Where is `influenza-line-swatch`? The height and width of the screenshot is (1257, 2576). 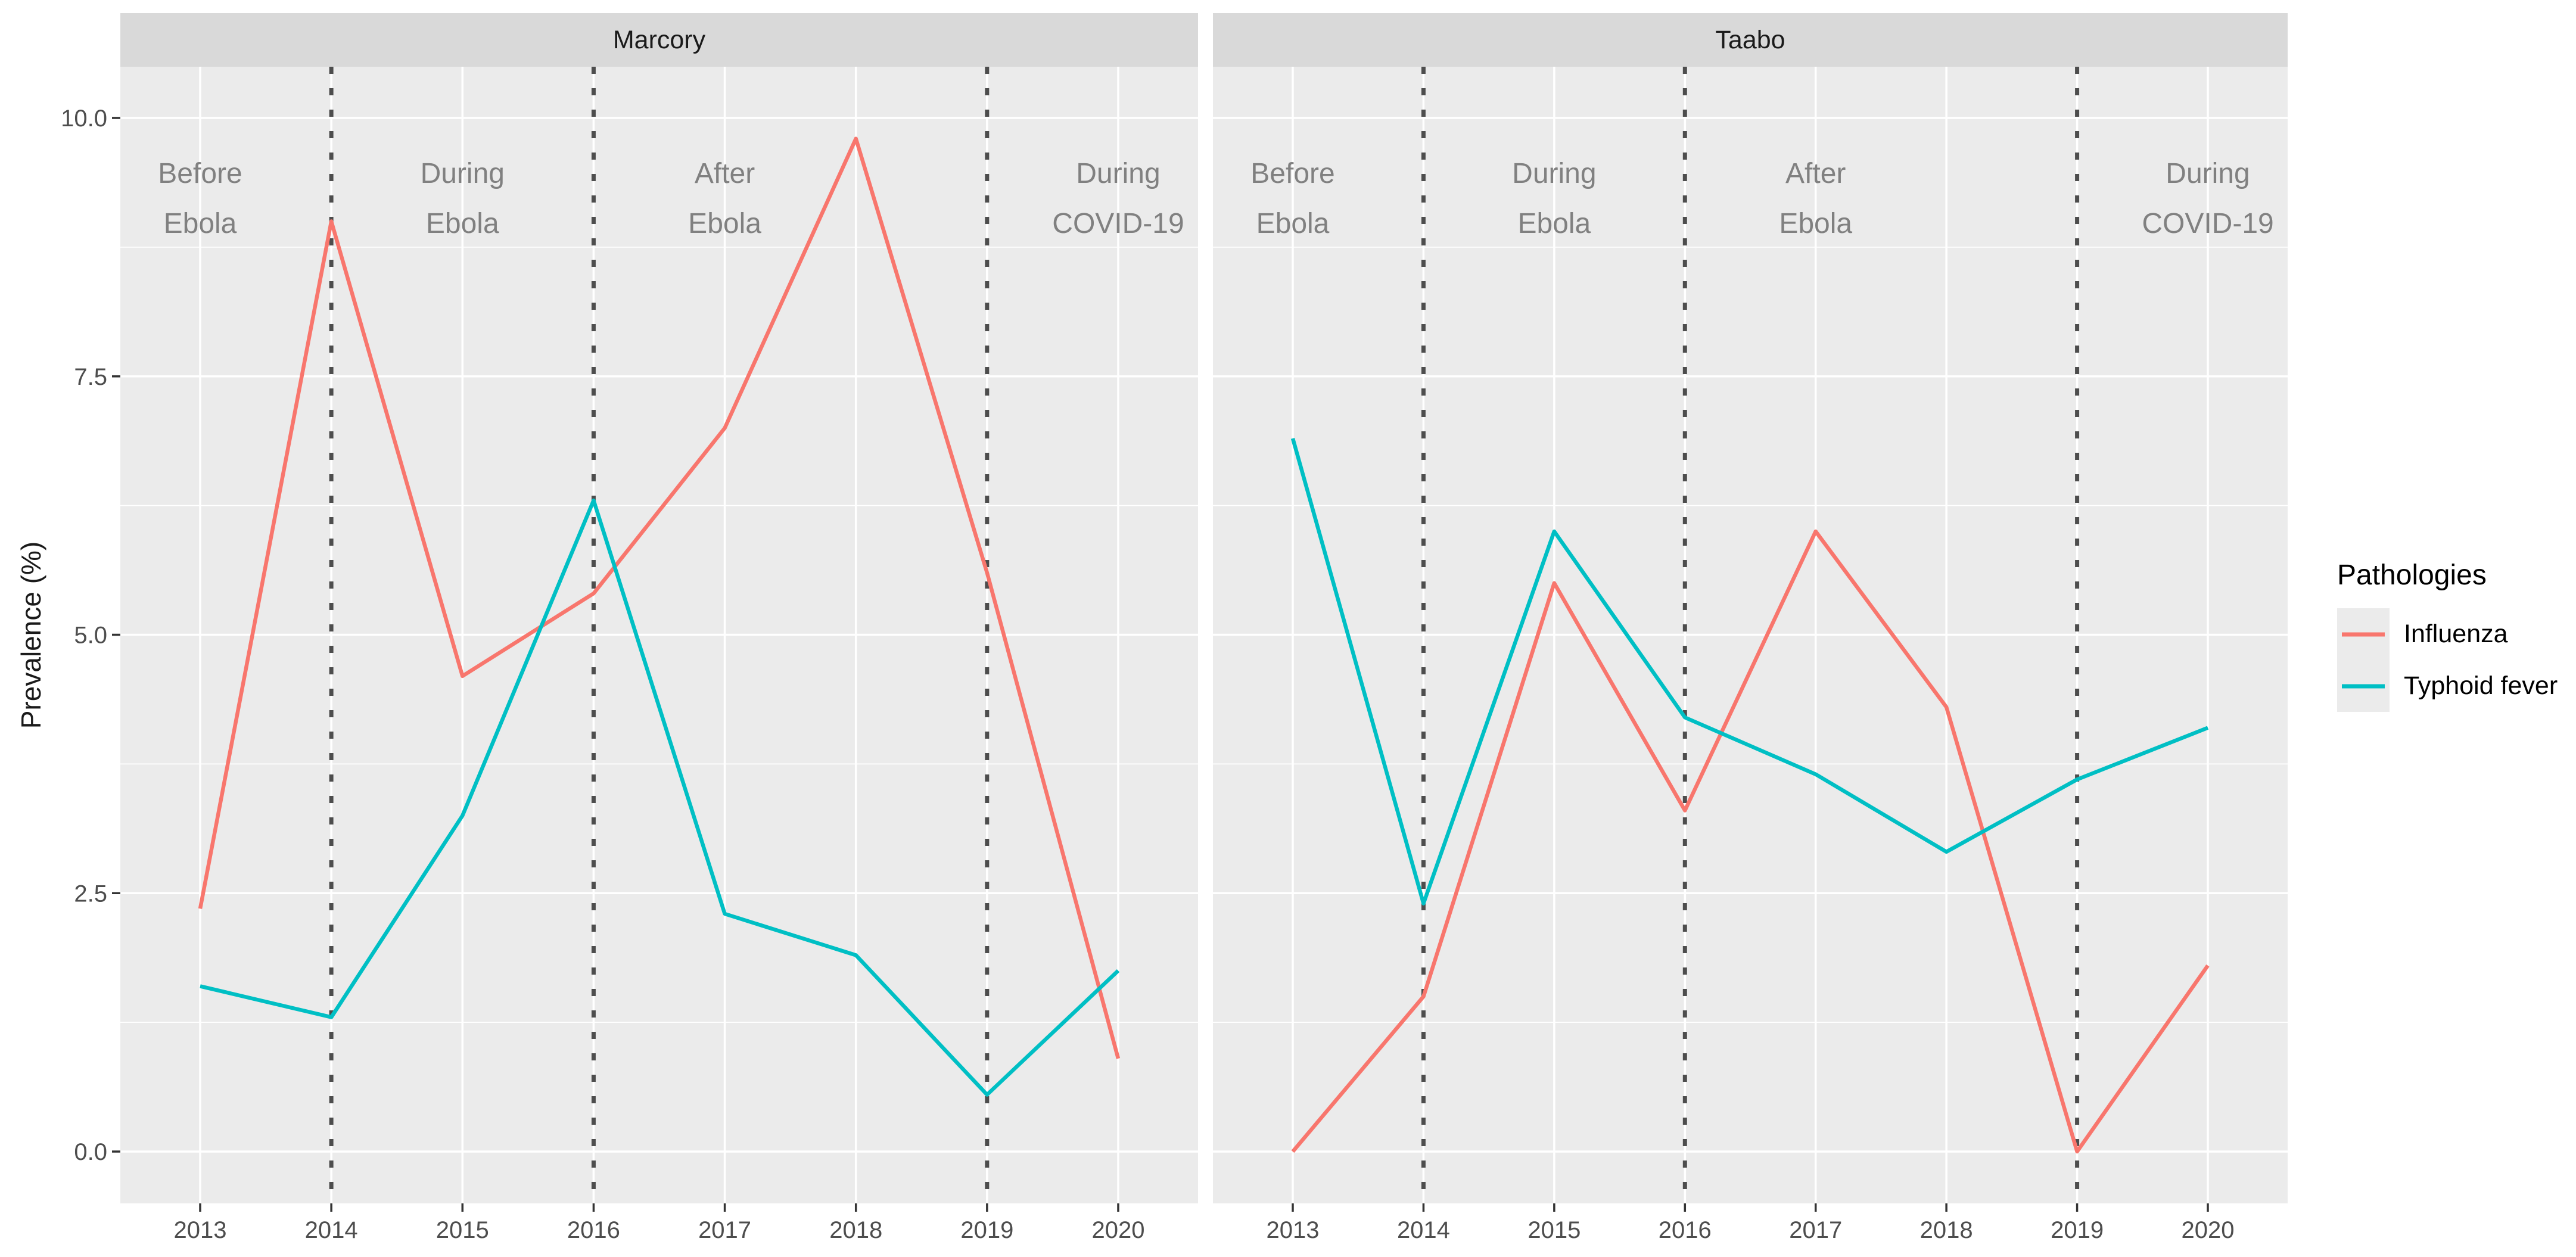
influenza-line-swatch is located at coordinates (2363, 634).